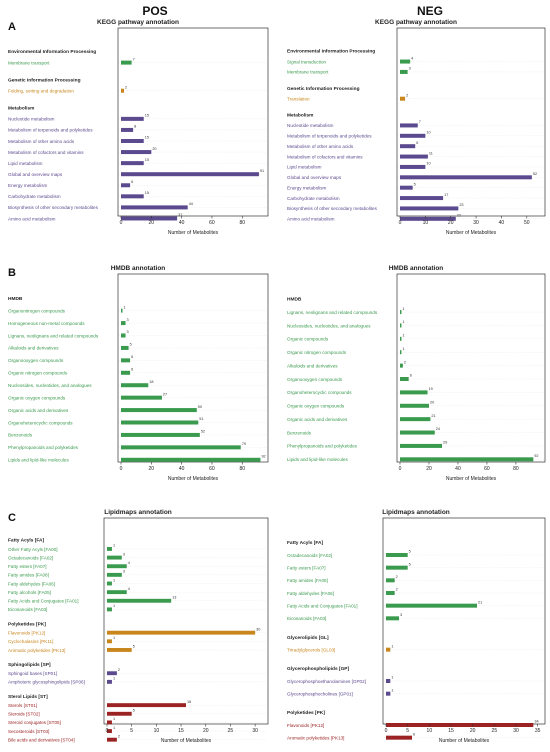 The height and width of the screenshot is (752, 550). What do you see at coordinates (206, 731) in the screenshot?
I see `c-pos-tick-label: 20` at bounding box center [206, 731].